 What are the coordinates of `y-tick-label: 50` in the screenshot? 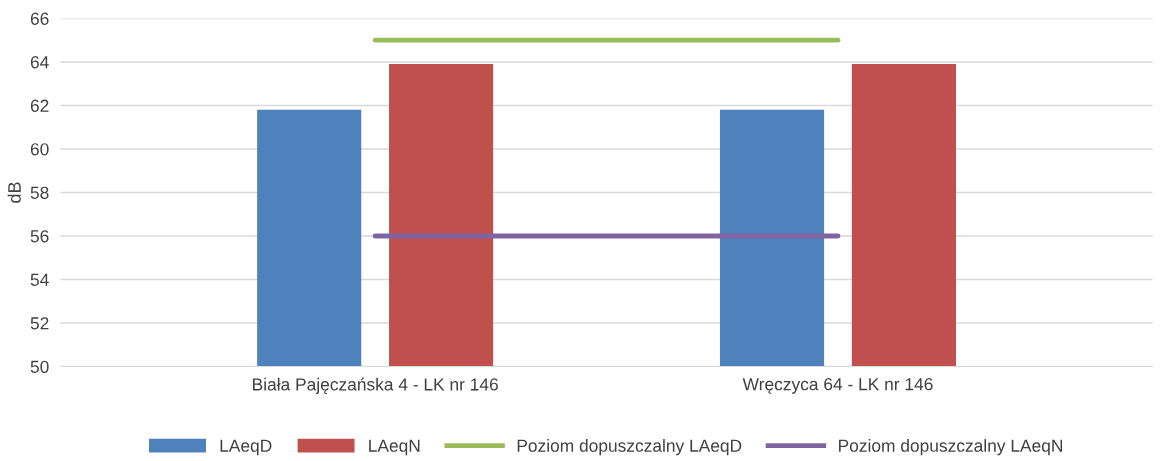 It's located at (39, 366).